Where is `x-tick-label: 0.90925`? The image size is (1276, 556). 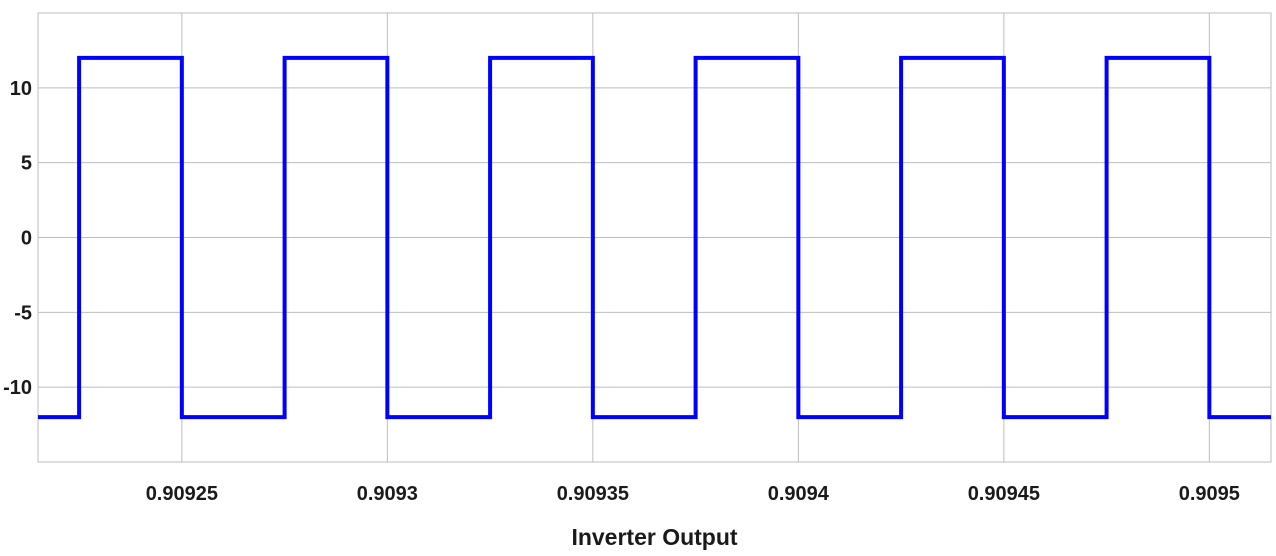
x-tick-label: 0.90925 is located at coordinates (182, 494).